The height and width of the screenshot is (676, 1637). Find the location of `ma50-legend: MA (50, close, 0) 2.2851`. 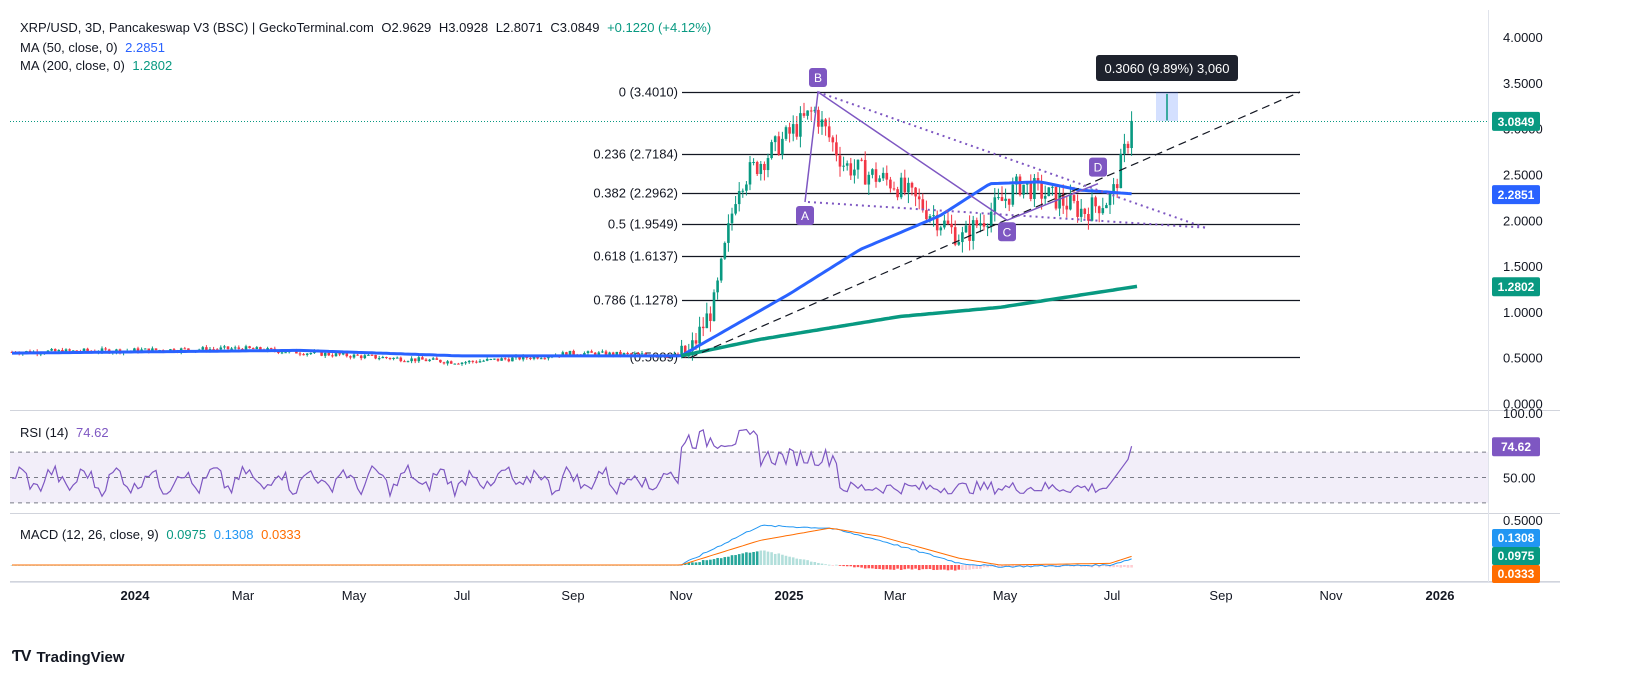

ma50-legend: MA (50, close, 0) 2.2851 is located at coordinates (94, 47).